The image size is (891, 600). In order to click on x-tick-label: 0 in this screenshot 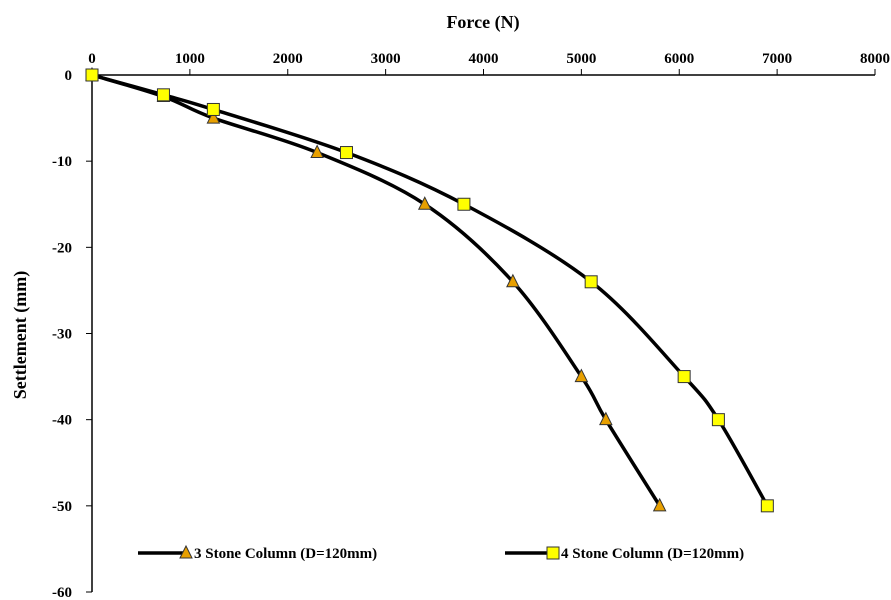, I will do `click(92, 59)`.